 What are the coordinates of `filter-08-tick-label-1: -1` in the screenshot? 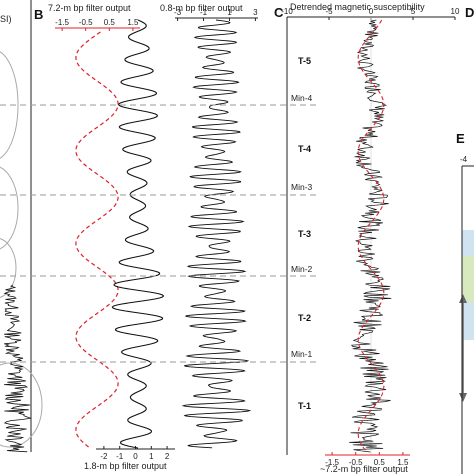 It's located at (204, 12).